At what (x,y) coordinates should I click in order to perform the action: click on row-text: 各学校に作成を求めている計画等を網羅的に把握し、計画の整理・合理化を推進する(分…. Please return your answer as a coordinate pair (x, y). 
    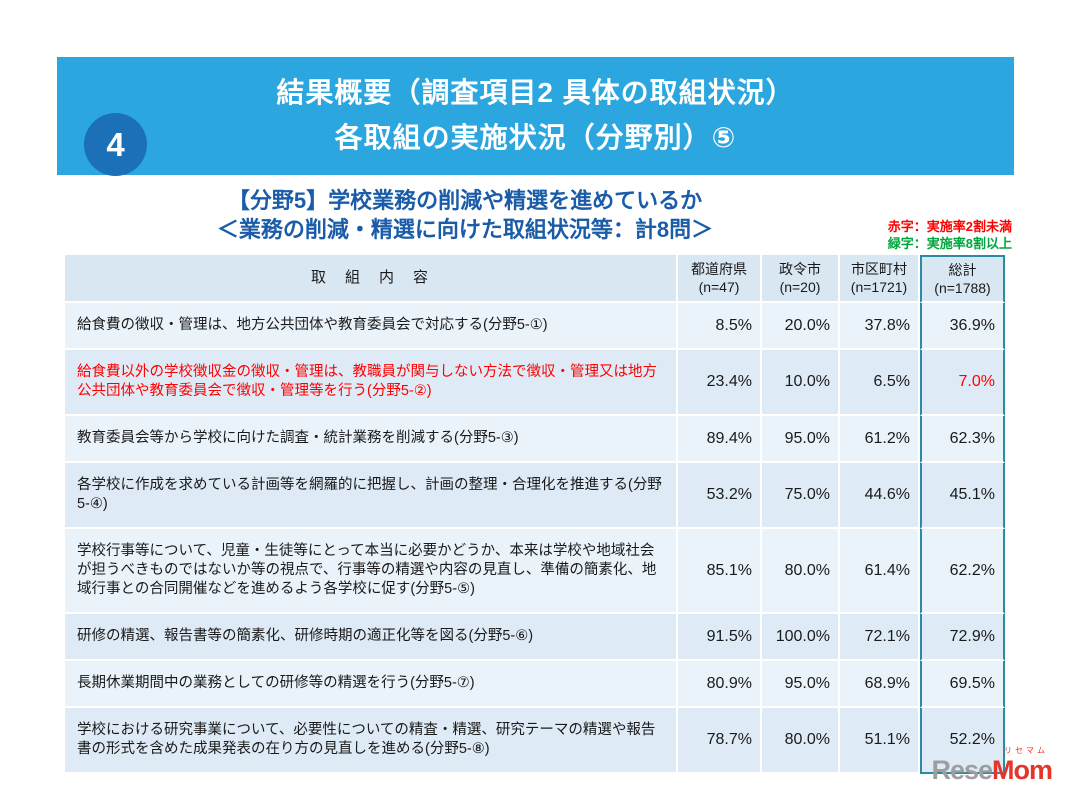
    Looking at the image, I should click on (371, 496).